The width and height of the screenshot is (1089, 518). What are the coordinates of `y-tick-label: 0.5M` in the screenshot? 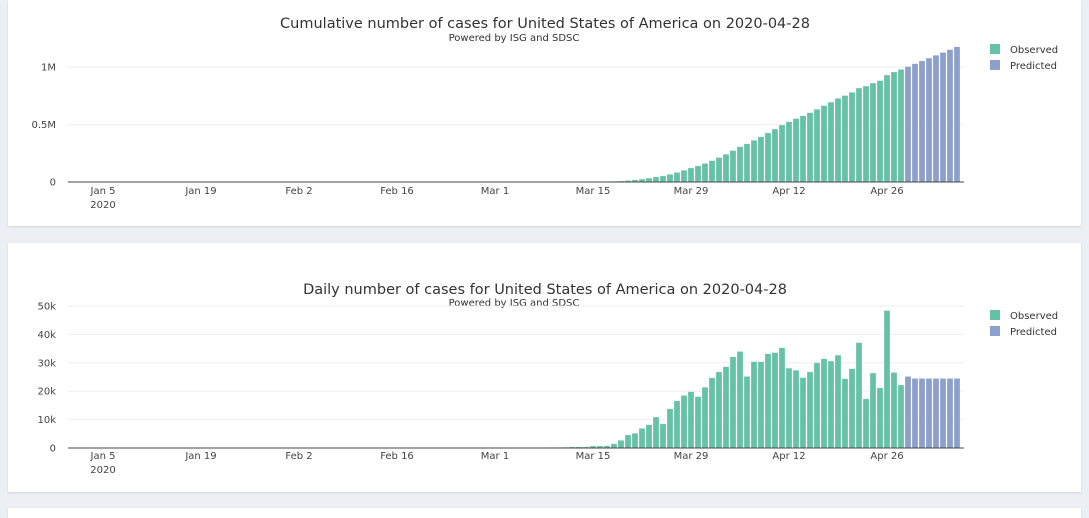 It's located at (43, 125).